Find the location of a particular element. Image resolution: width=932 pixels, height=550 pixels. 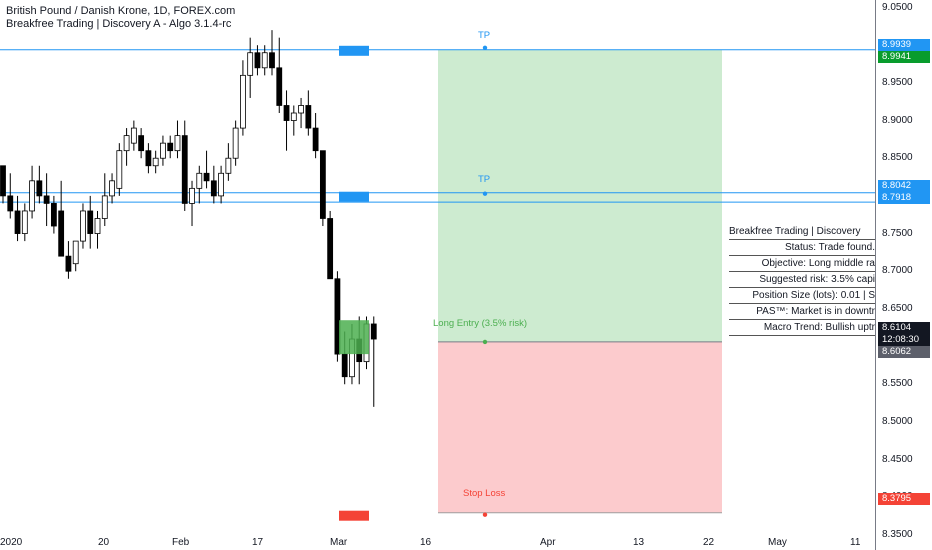

info-panel-row: Objective: Long middle ra is located at coordinates (802, 264).